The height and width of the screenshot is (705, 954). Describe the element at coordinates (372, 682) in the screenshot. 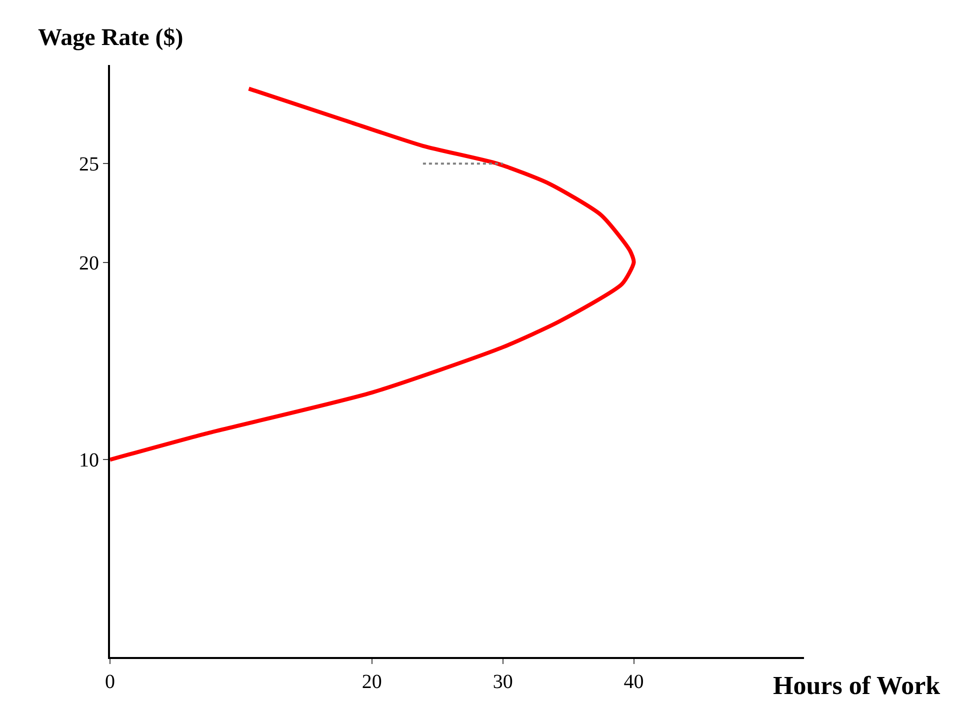

I see `x-tick-label: 20` at that location.